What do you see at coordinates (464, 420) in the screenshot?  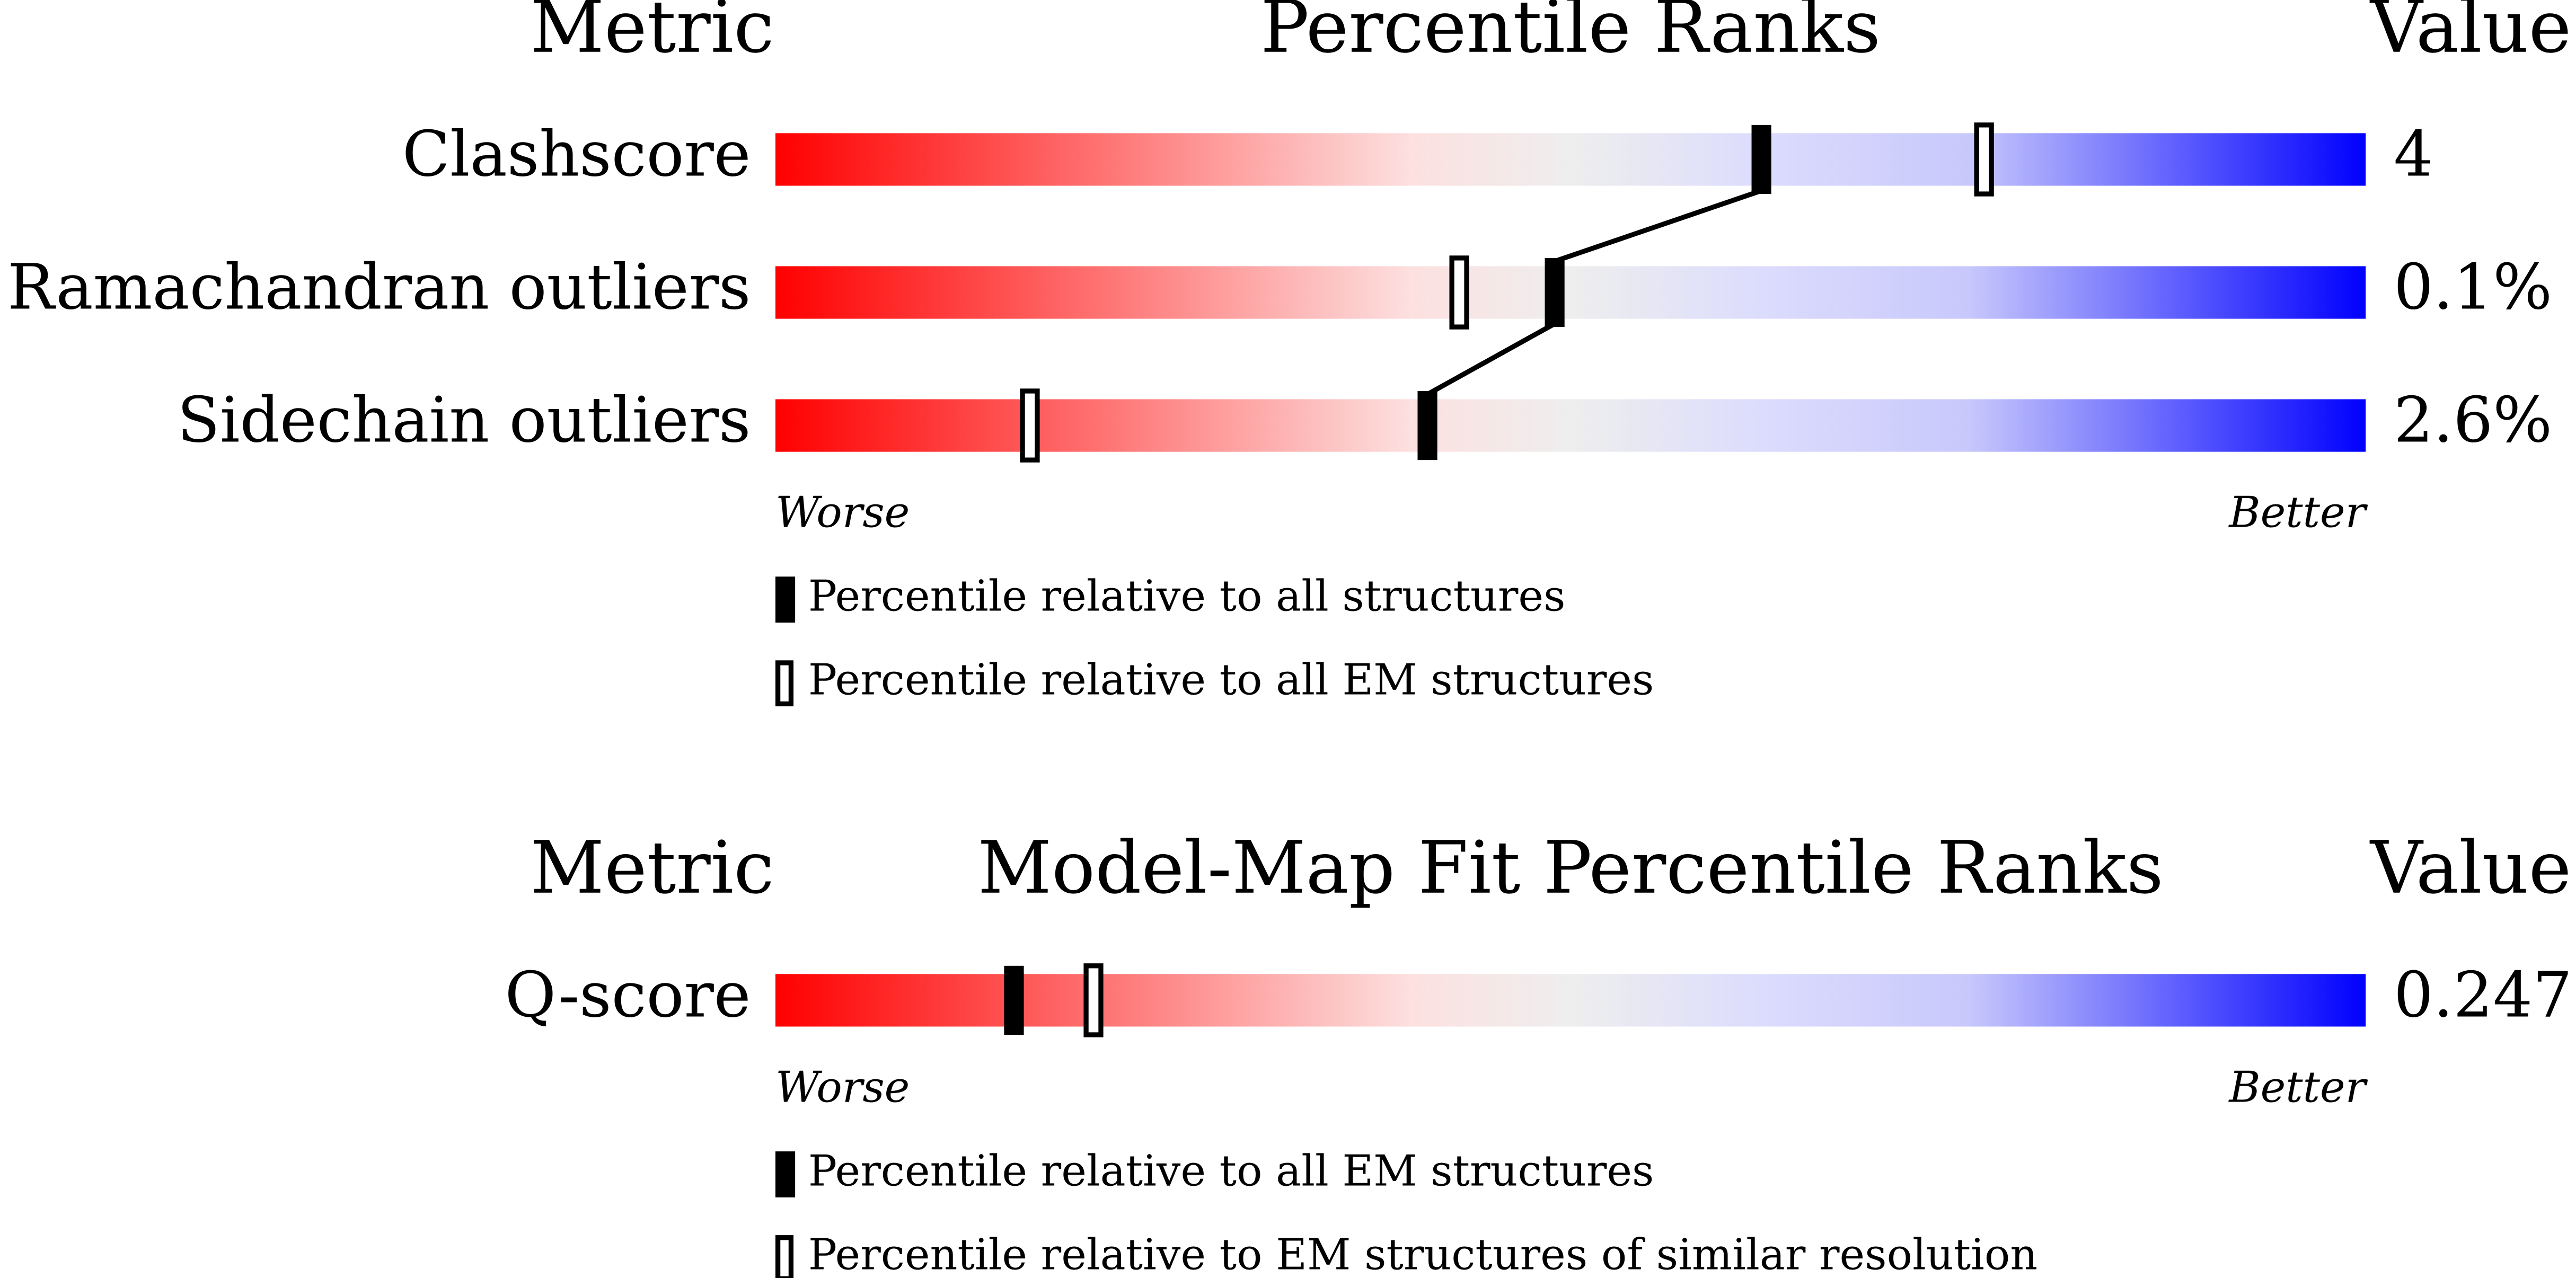 I see `metric-label: Sidechain outliers` at bounding box center [464, 420].